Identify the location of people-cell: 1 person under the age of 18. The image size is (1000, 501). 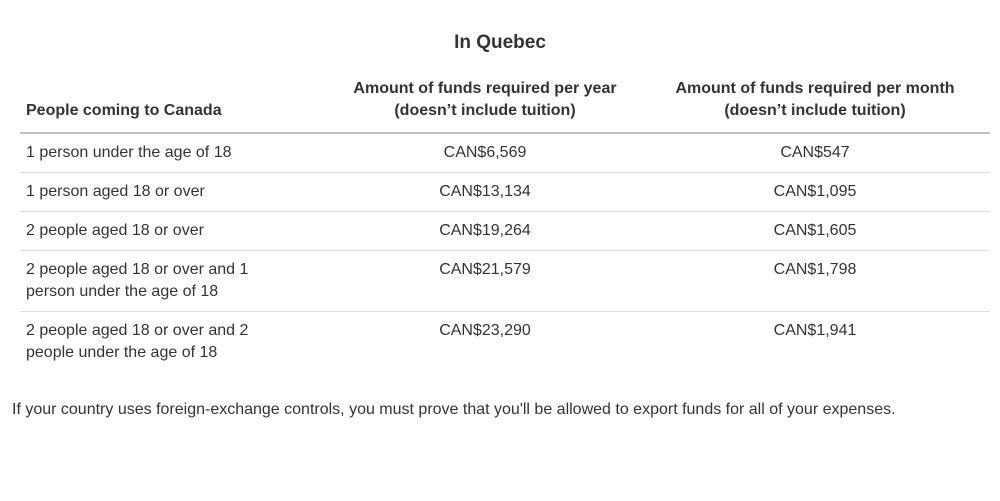
(175, 153).